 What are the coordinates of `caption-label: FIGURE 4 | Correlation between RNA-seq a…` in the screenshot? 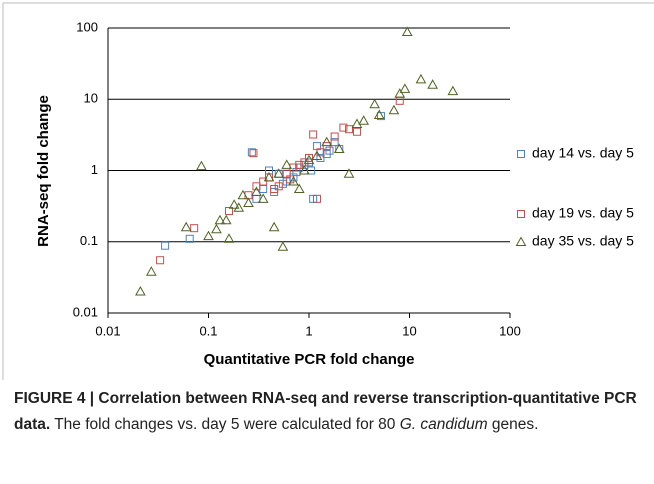 It's located at (325, 411).